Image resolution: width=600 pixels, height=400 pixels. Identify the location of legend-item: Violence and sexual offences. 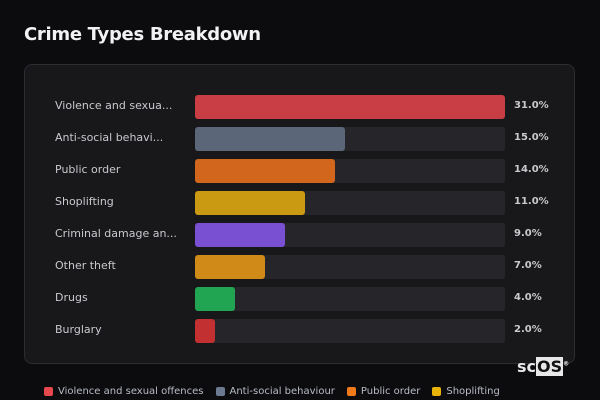
(124, 391).